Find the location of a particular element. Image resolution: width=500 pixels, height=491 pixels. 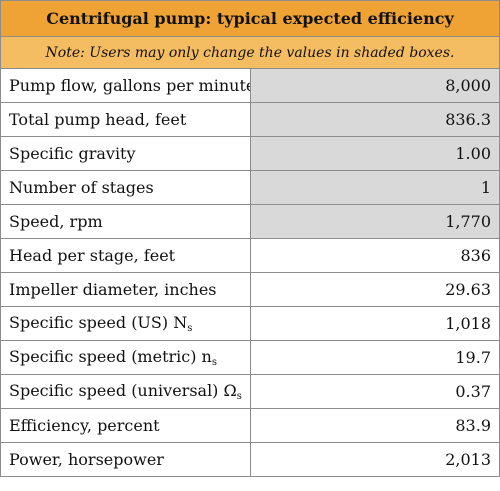

row-label-cell: Specific speed (US) Ns is located at coordinates (125, 323).